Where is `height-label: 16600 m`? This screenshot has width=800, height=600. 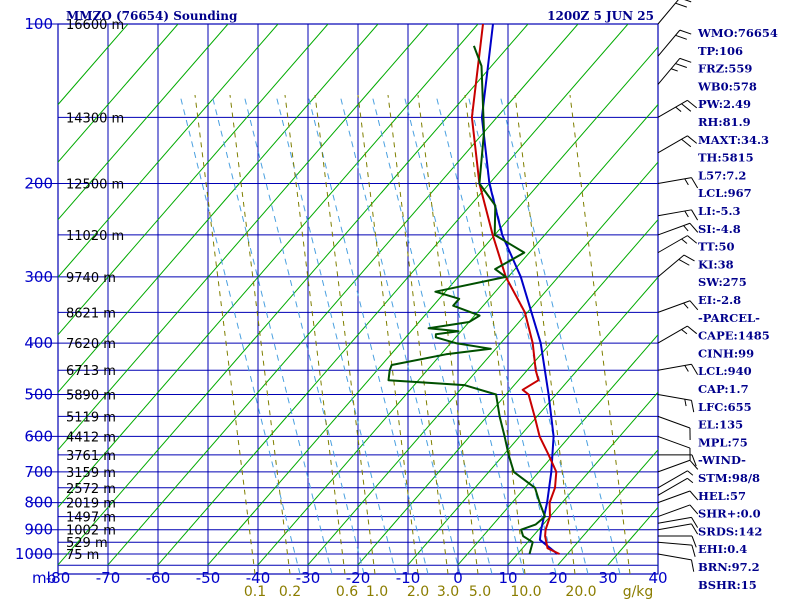
height-label: 16600 m is located at coordinates (95, 25).